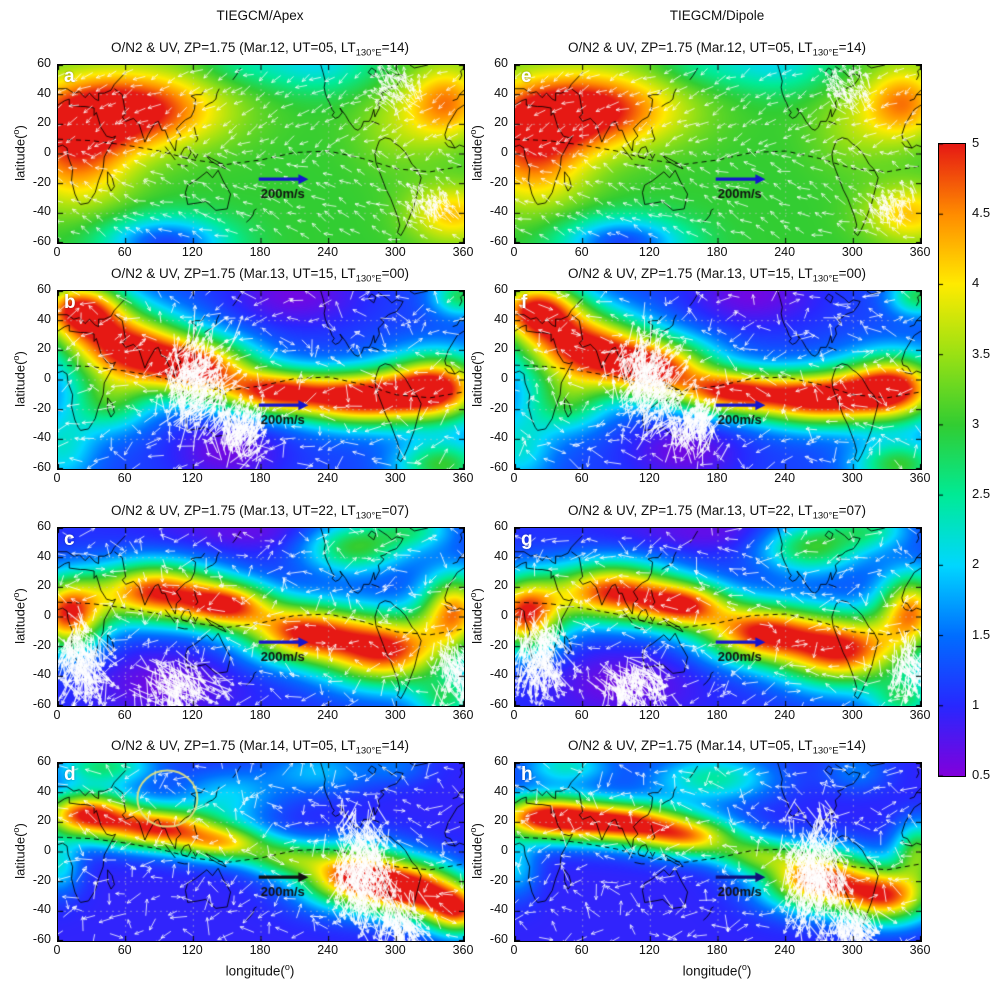 The height and width of the screenshot is (1000, 1000). I want to click on heatmap-canvas-g, so click(718, 617).